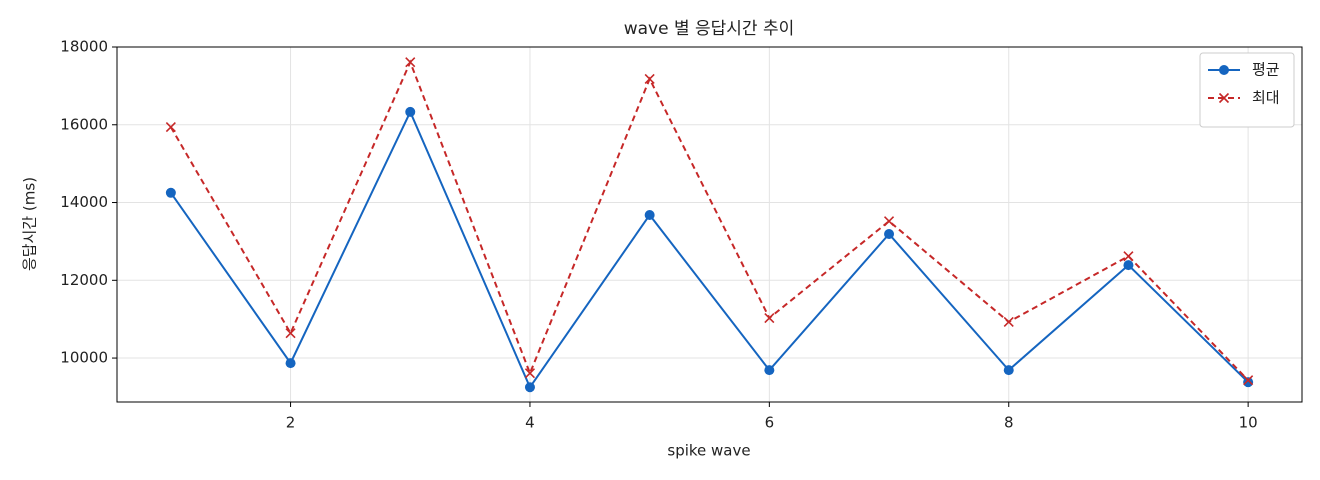 This screenshot has width=1320, height=480. Describe the element at coordinates (84, 124) in the screenshot. I see `y-tick-label: 16000` at that location.